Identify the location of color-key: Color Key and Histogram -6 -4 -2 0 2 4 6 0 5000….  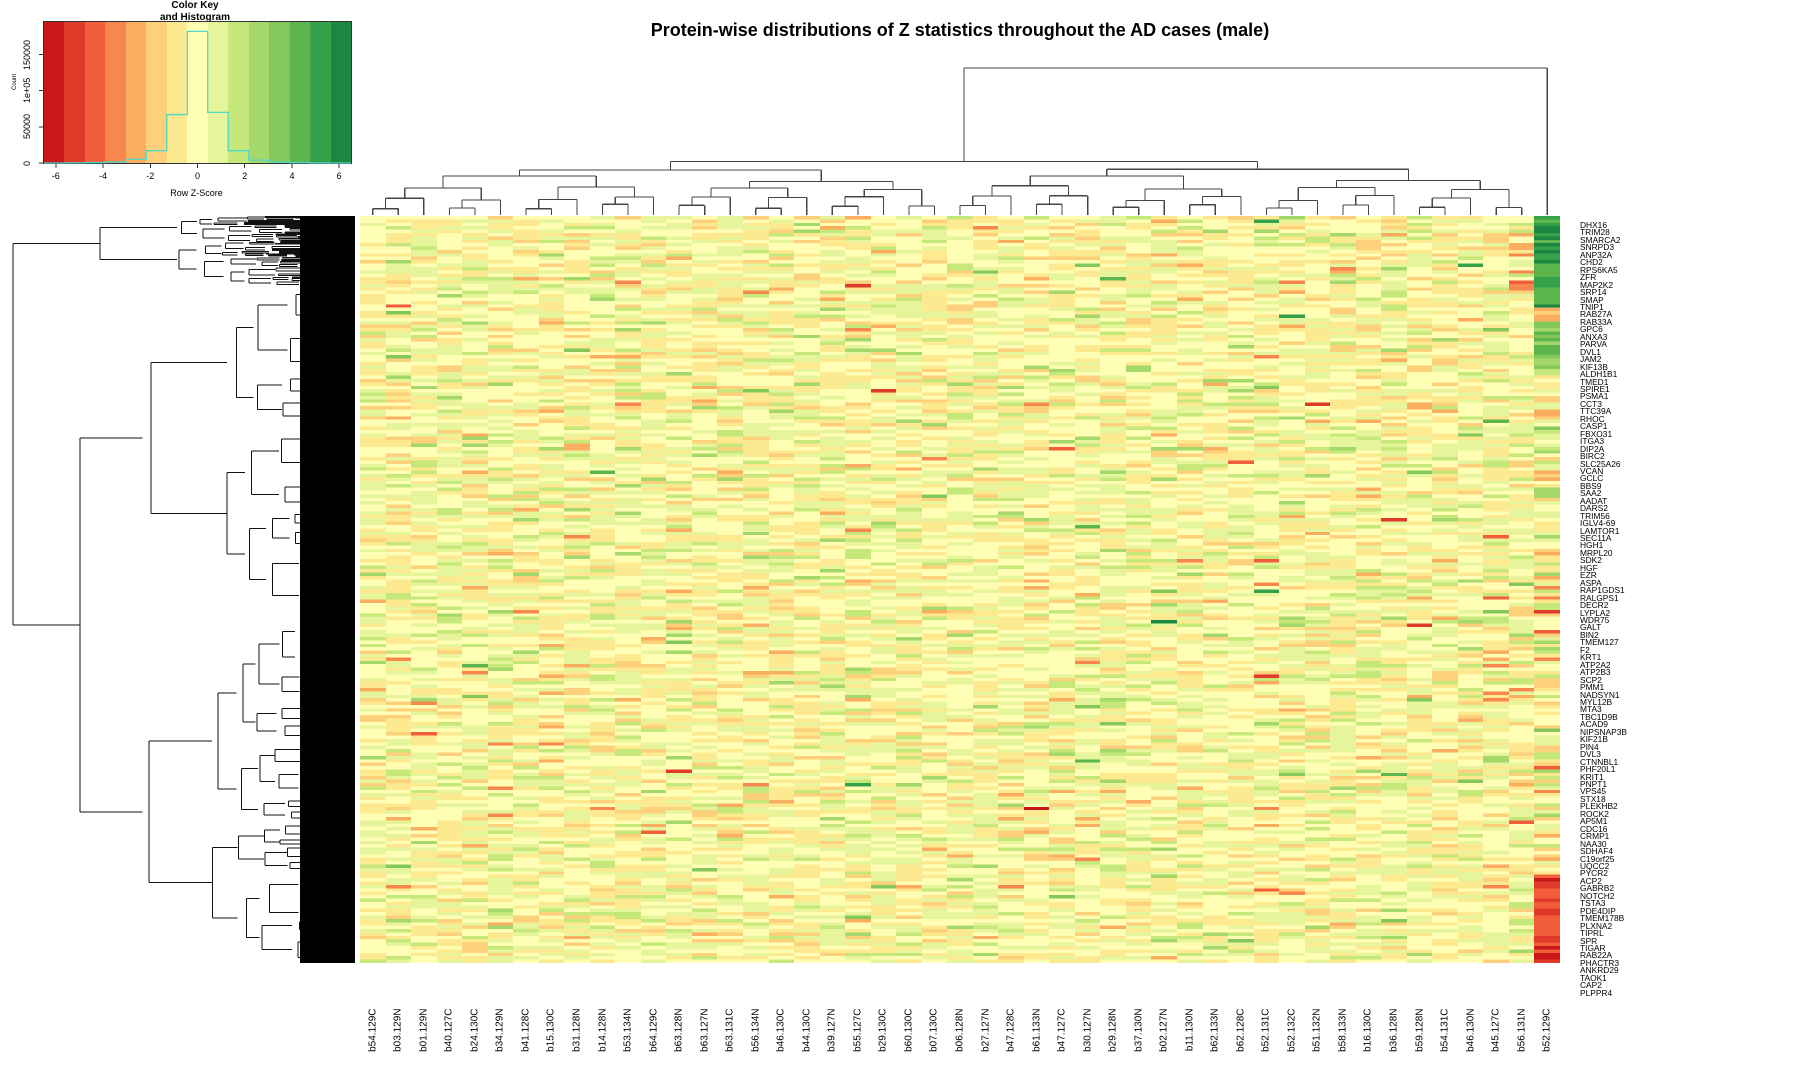
(180, 100).